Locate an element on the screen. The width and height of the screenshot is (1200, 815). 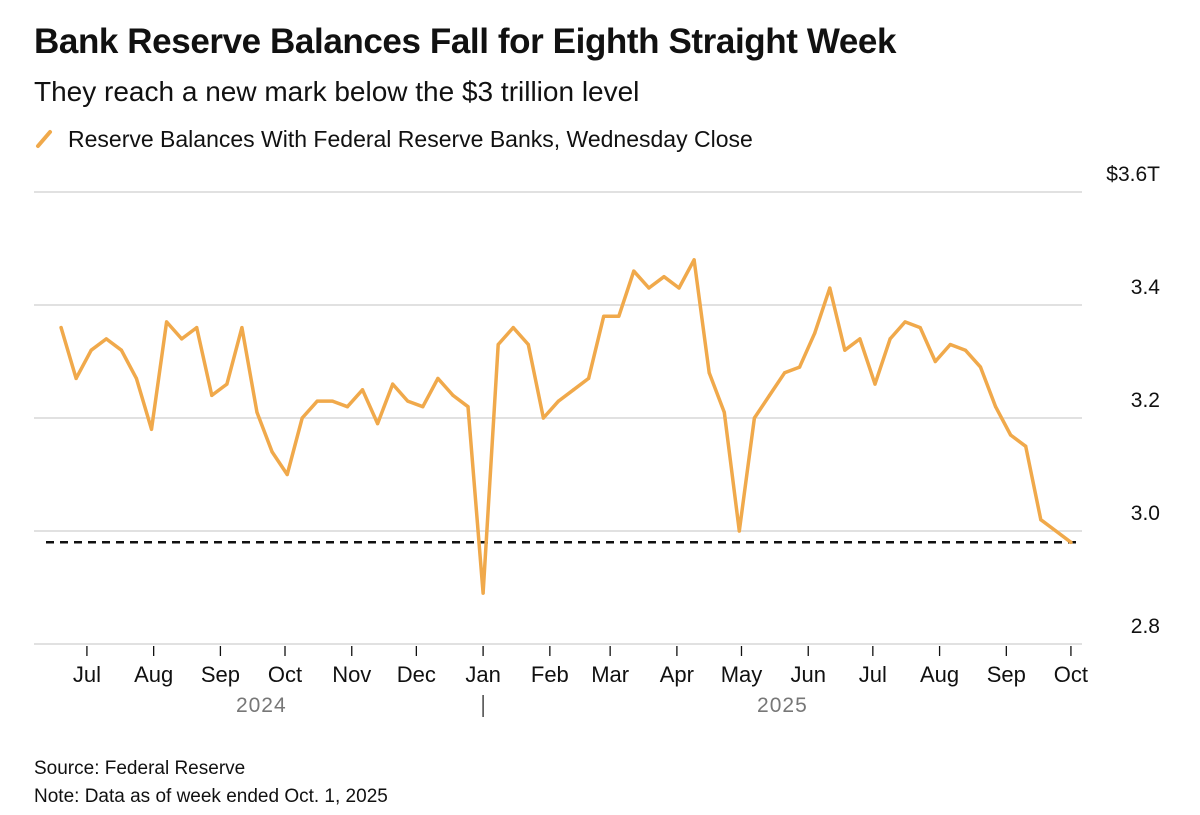
y-tick-label: 2.8 is located at coordinates (1145, 626).